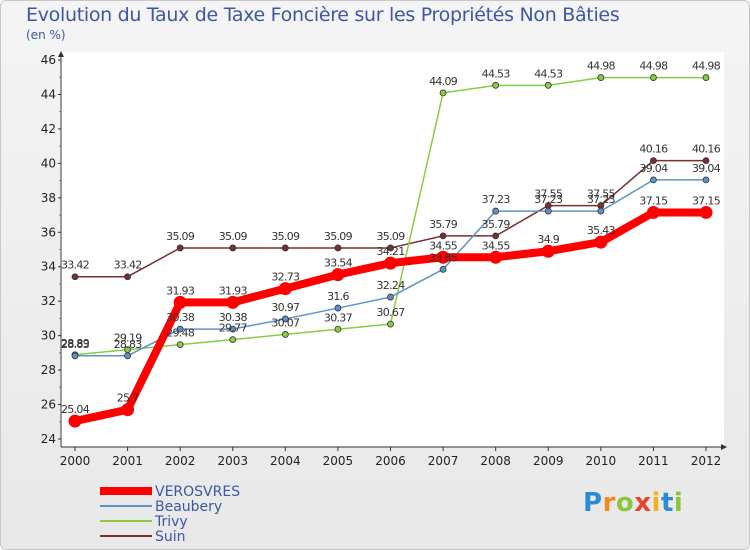 This screenshot has height=550, width=750. I want to click on data-label-verosvres: 32.73, so click(285, 277).